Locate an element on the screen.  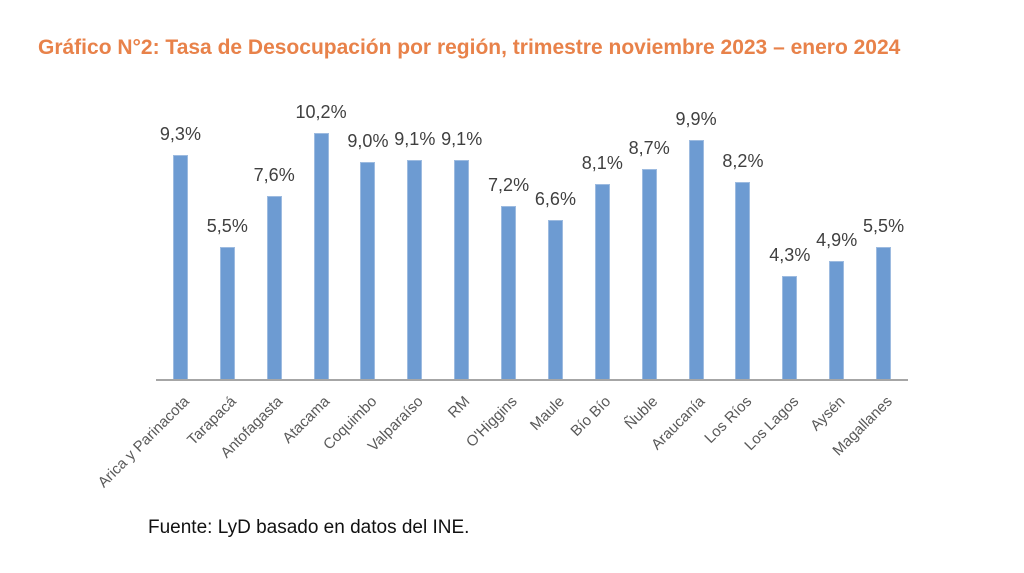
bar-value-label: 4,9% is located at coordinates (837, 240).